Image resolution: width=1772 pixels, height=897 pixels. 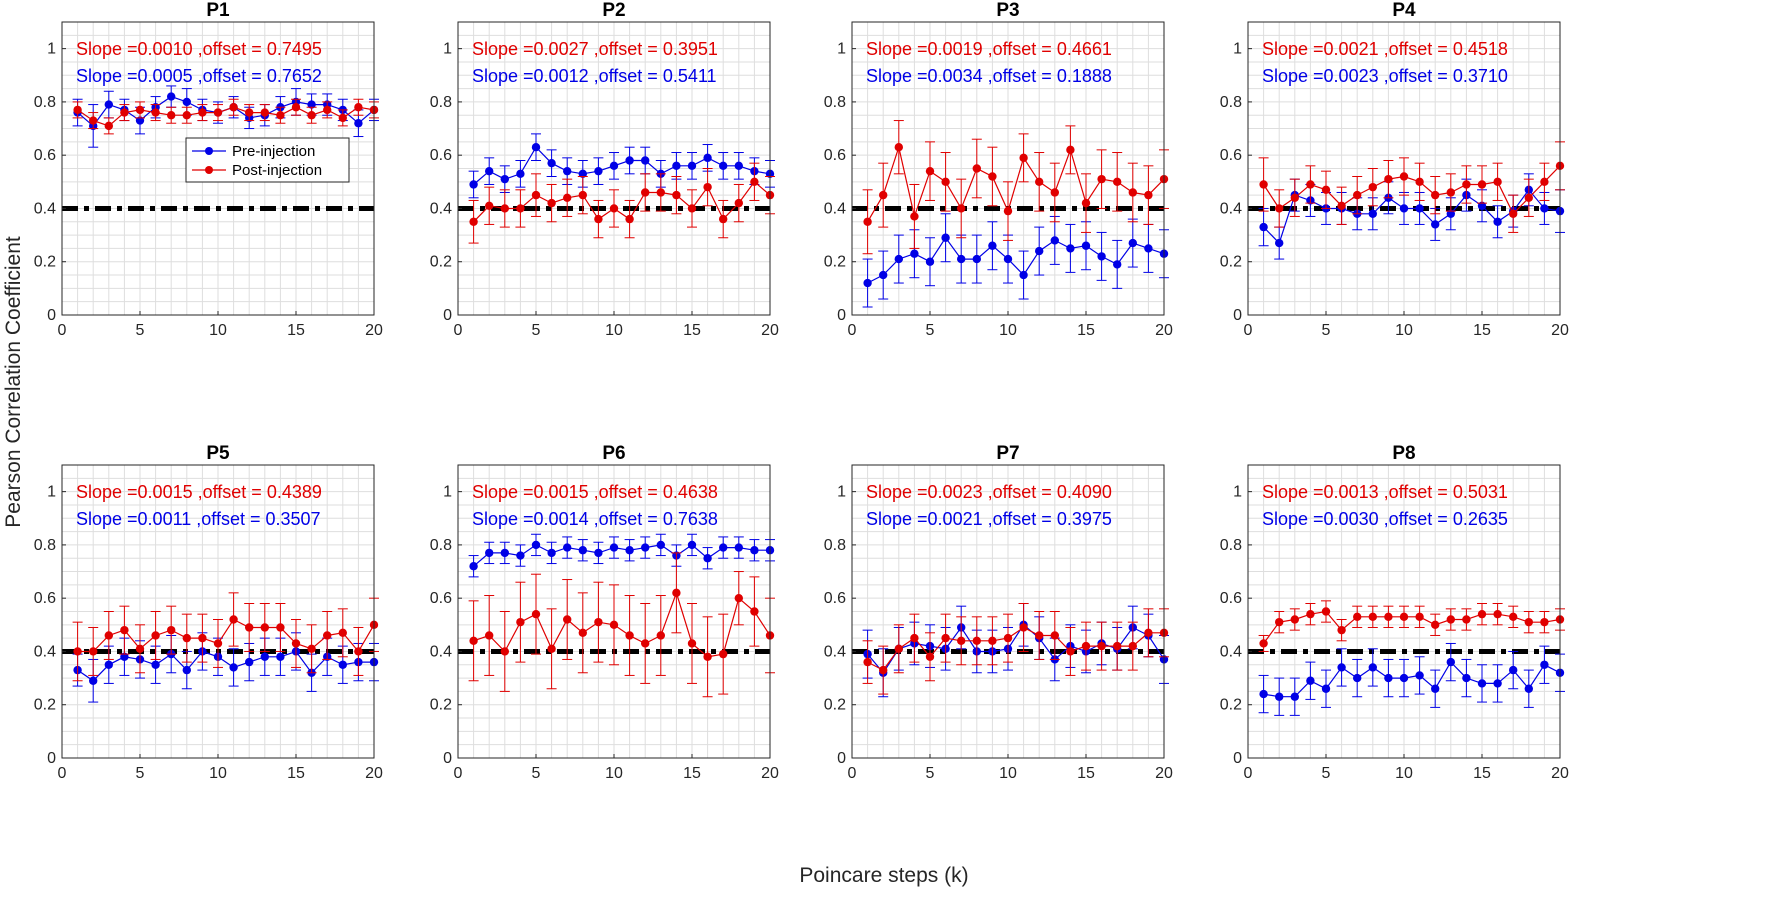 What do you see at coordinates (199, 49) in the screenshot?
I see `post-injection-annotation: Slope =0.0010 ,offset = 0.7495` at bounding box center [199, 49].